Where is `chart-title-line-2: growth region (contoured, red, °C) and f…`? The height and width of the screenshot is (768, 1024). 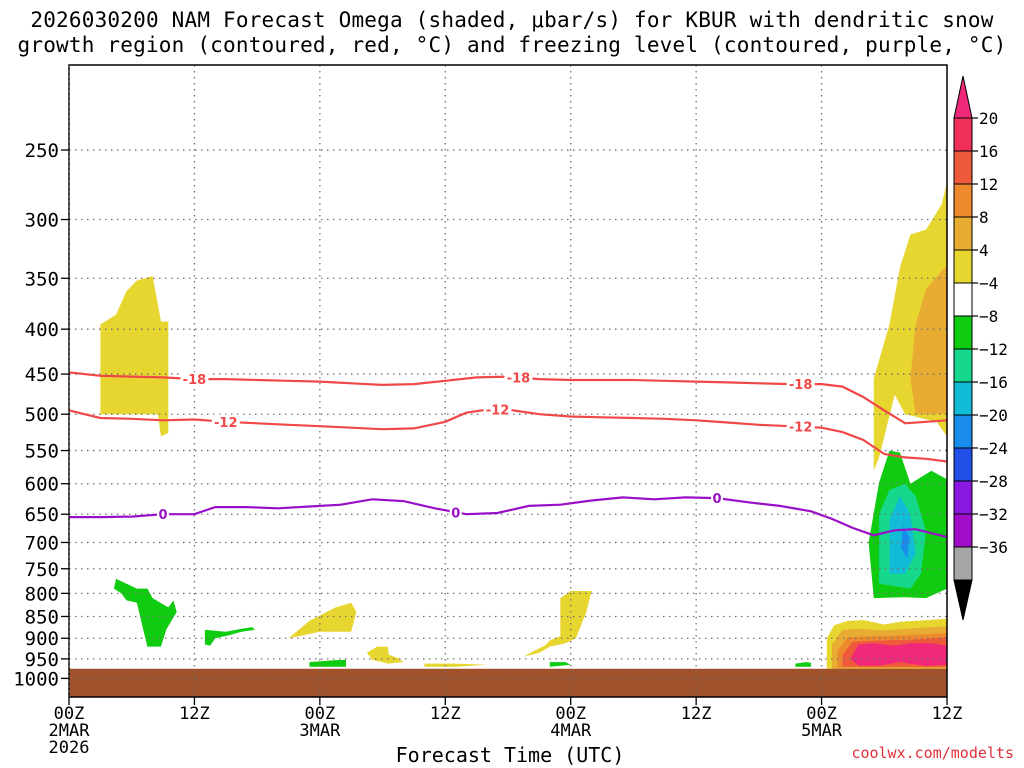 chart-title-line-2: growth region (contoured, red, °C) and f… is located at coordinates (512, 45).